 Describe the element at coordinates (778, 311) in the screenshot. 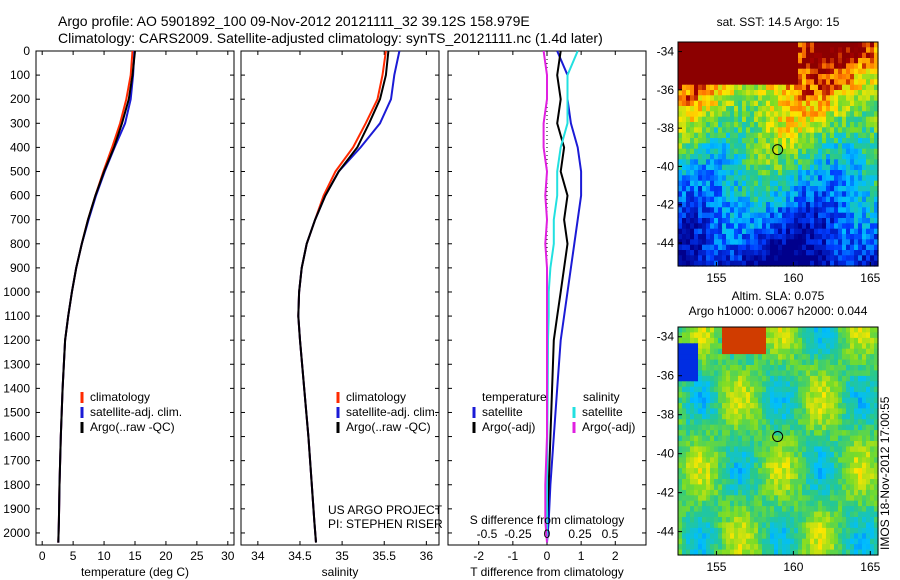

I see `sla-map-subtitle: Argo h1000: 0.0067 h2000: 0.044` at that location.